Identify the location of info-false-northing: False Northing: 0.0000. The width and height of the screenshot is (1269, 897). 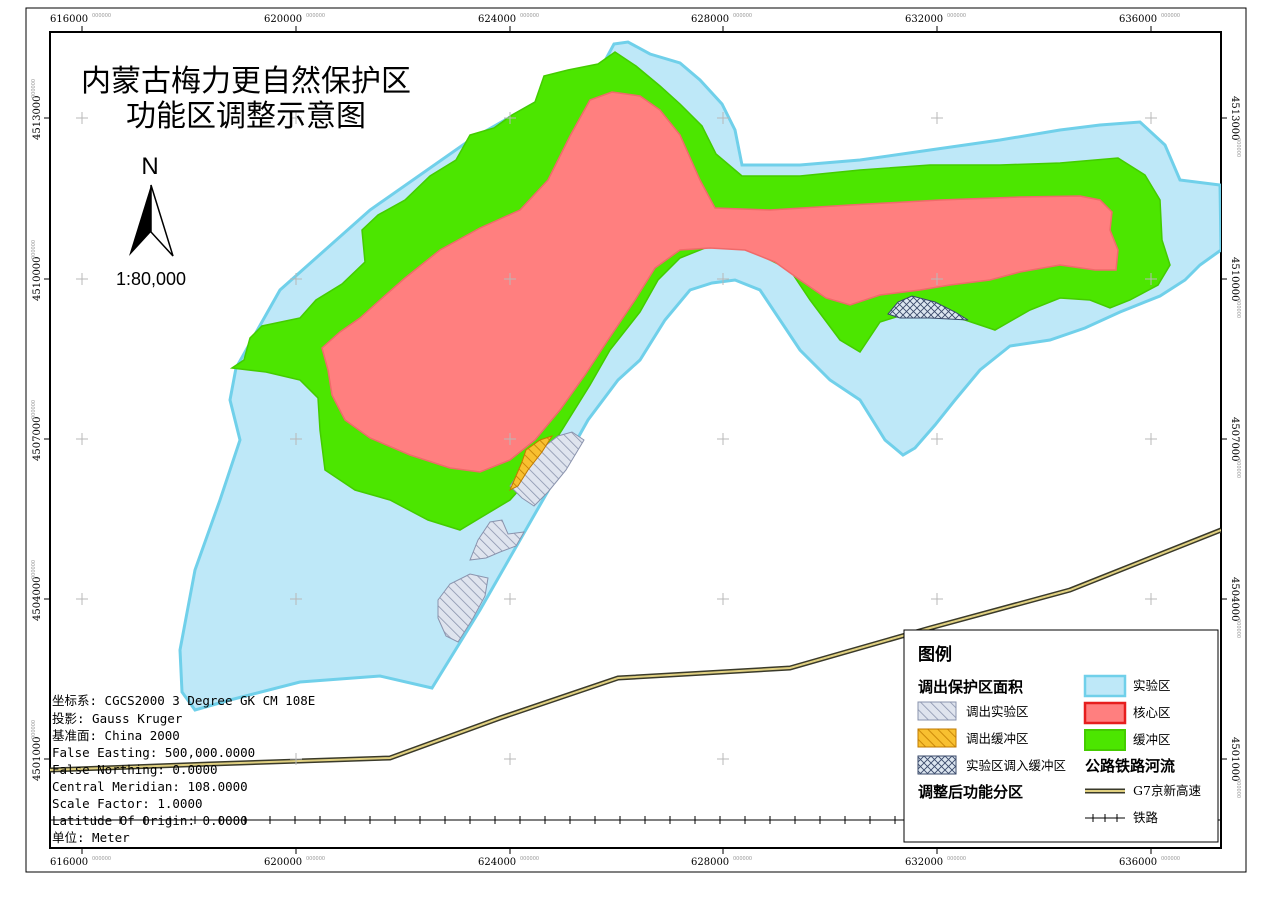
(135, 769).